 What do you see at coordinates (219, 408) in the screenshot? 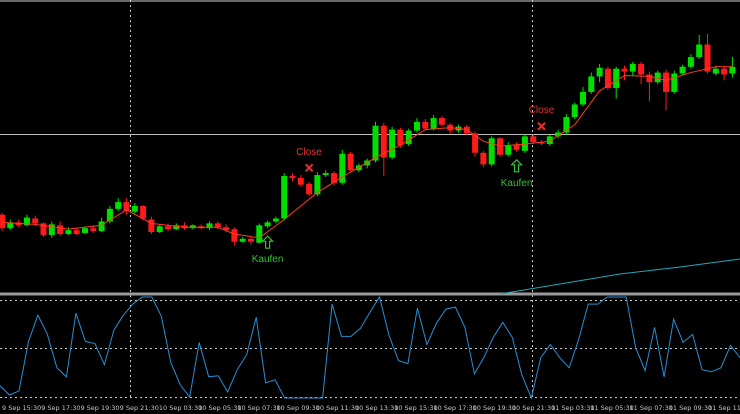
I see `time-tick-label: 10 Sep 05:30` at bounding box center [219, 408].